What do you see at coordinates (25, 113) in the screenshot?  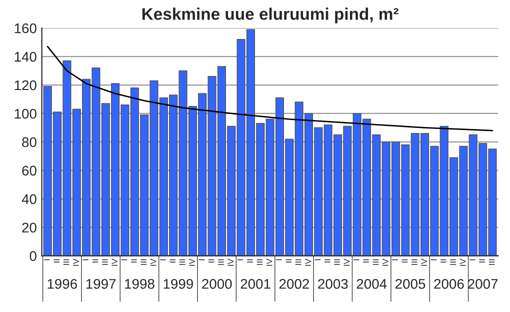 I see `y-tick-label: 100` at bounding box center [25, 113].